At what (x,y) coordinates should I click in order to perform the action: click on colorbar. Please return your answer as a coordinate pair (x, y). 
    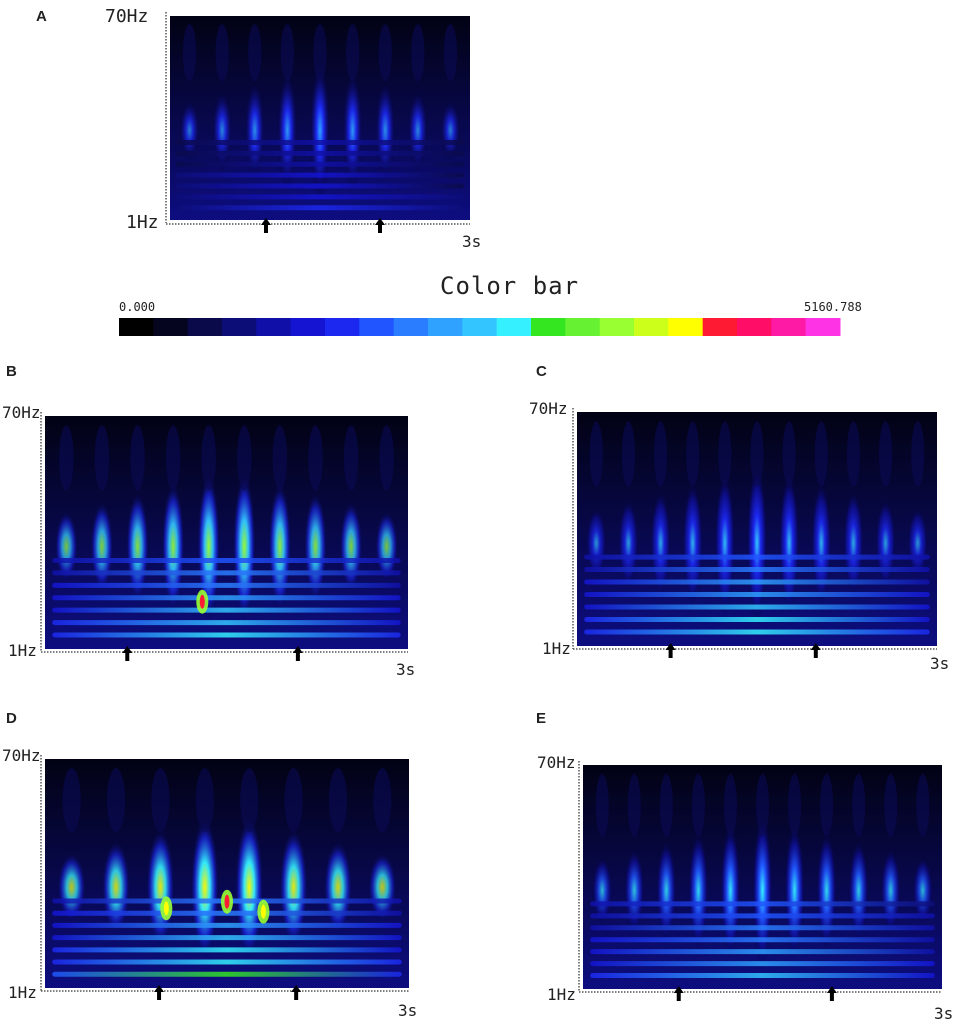
    Looking at the image, I should click on (480, 327).